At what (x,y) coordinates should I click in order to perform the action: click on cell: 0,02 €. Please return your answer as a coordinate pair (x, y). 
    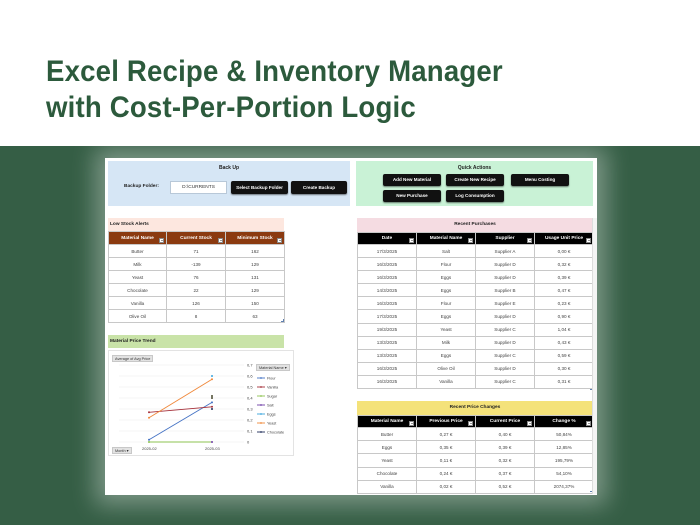
    Looking at the image, I should click on (446, 486).